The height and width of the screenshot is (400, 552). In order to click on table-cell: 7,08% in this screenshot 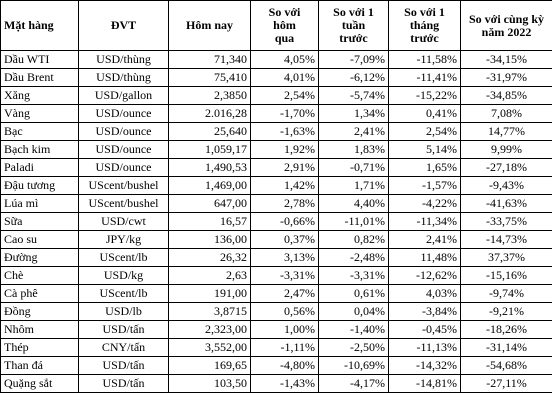, I will do `click(506, 113)`.